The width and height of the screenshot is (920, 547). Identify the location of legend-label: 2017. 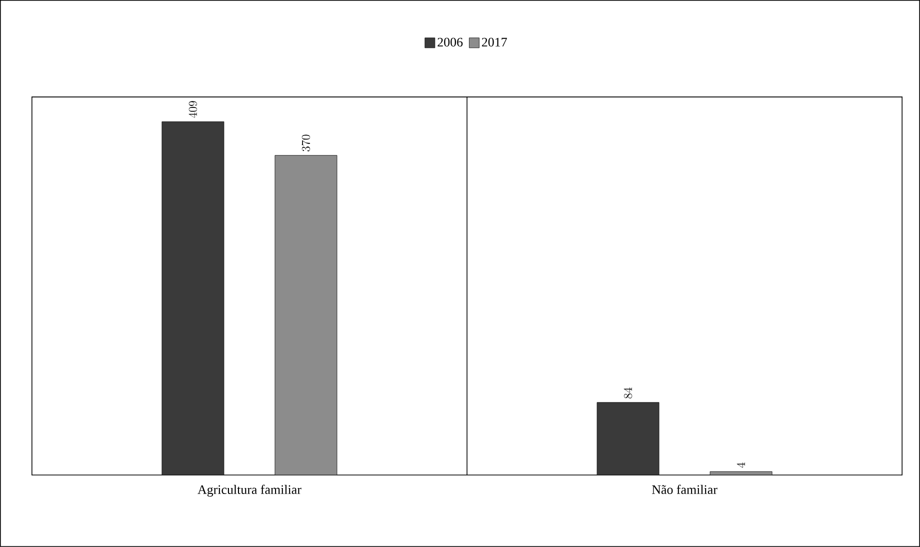
(494, 42).